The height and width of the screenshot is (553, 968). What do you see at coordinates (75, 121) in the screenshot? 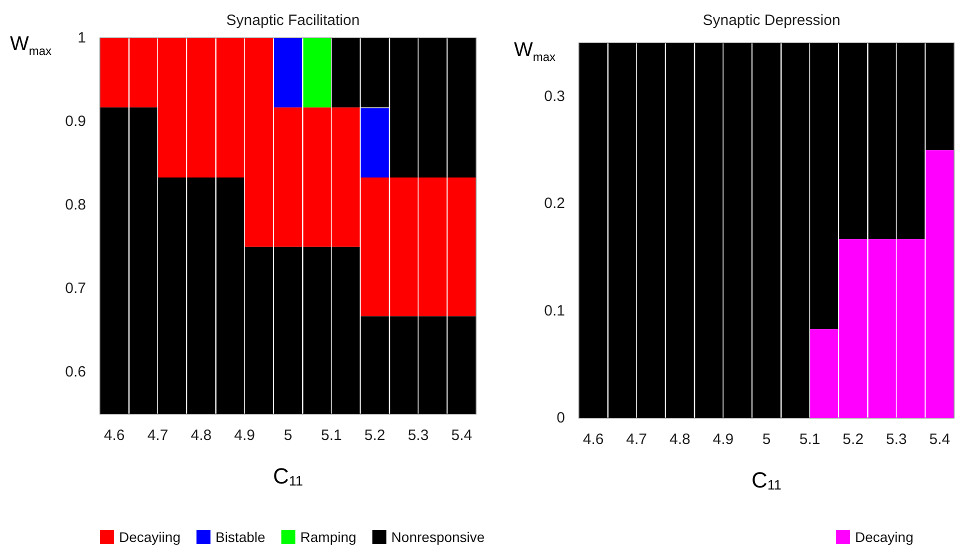
I see `y-tick-label: 0.9` at bounding box center [75, 121].